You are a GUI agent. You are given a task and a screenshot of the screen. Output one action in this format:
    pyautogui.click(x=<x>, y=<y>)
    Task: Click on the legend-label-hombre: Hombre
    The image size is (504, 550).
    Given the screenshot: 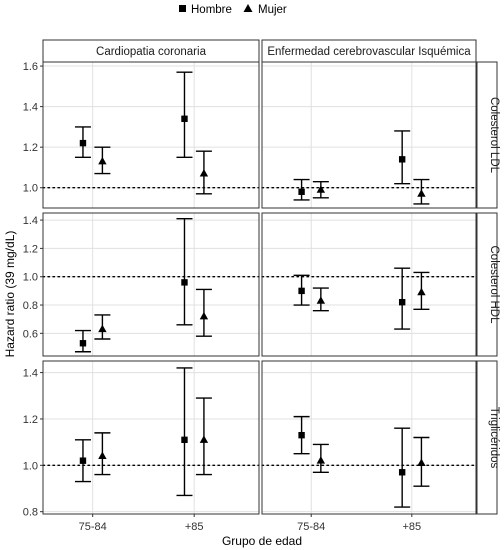 What is the action you would take?
    pyautogui.click(x=211, y=10)
    